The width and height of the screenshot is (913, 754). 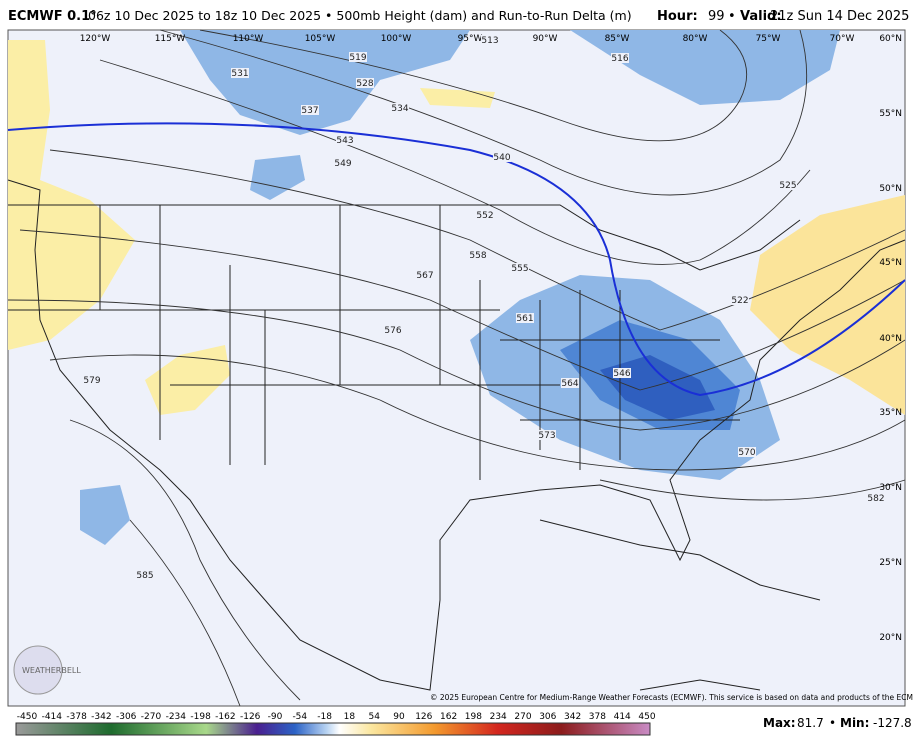 I want to click on contour-label: 567, so click(x=424, y=276).